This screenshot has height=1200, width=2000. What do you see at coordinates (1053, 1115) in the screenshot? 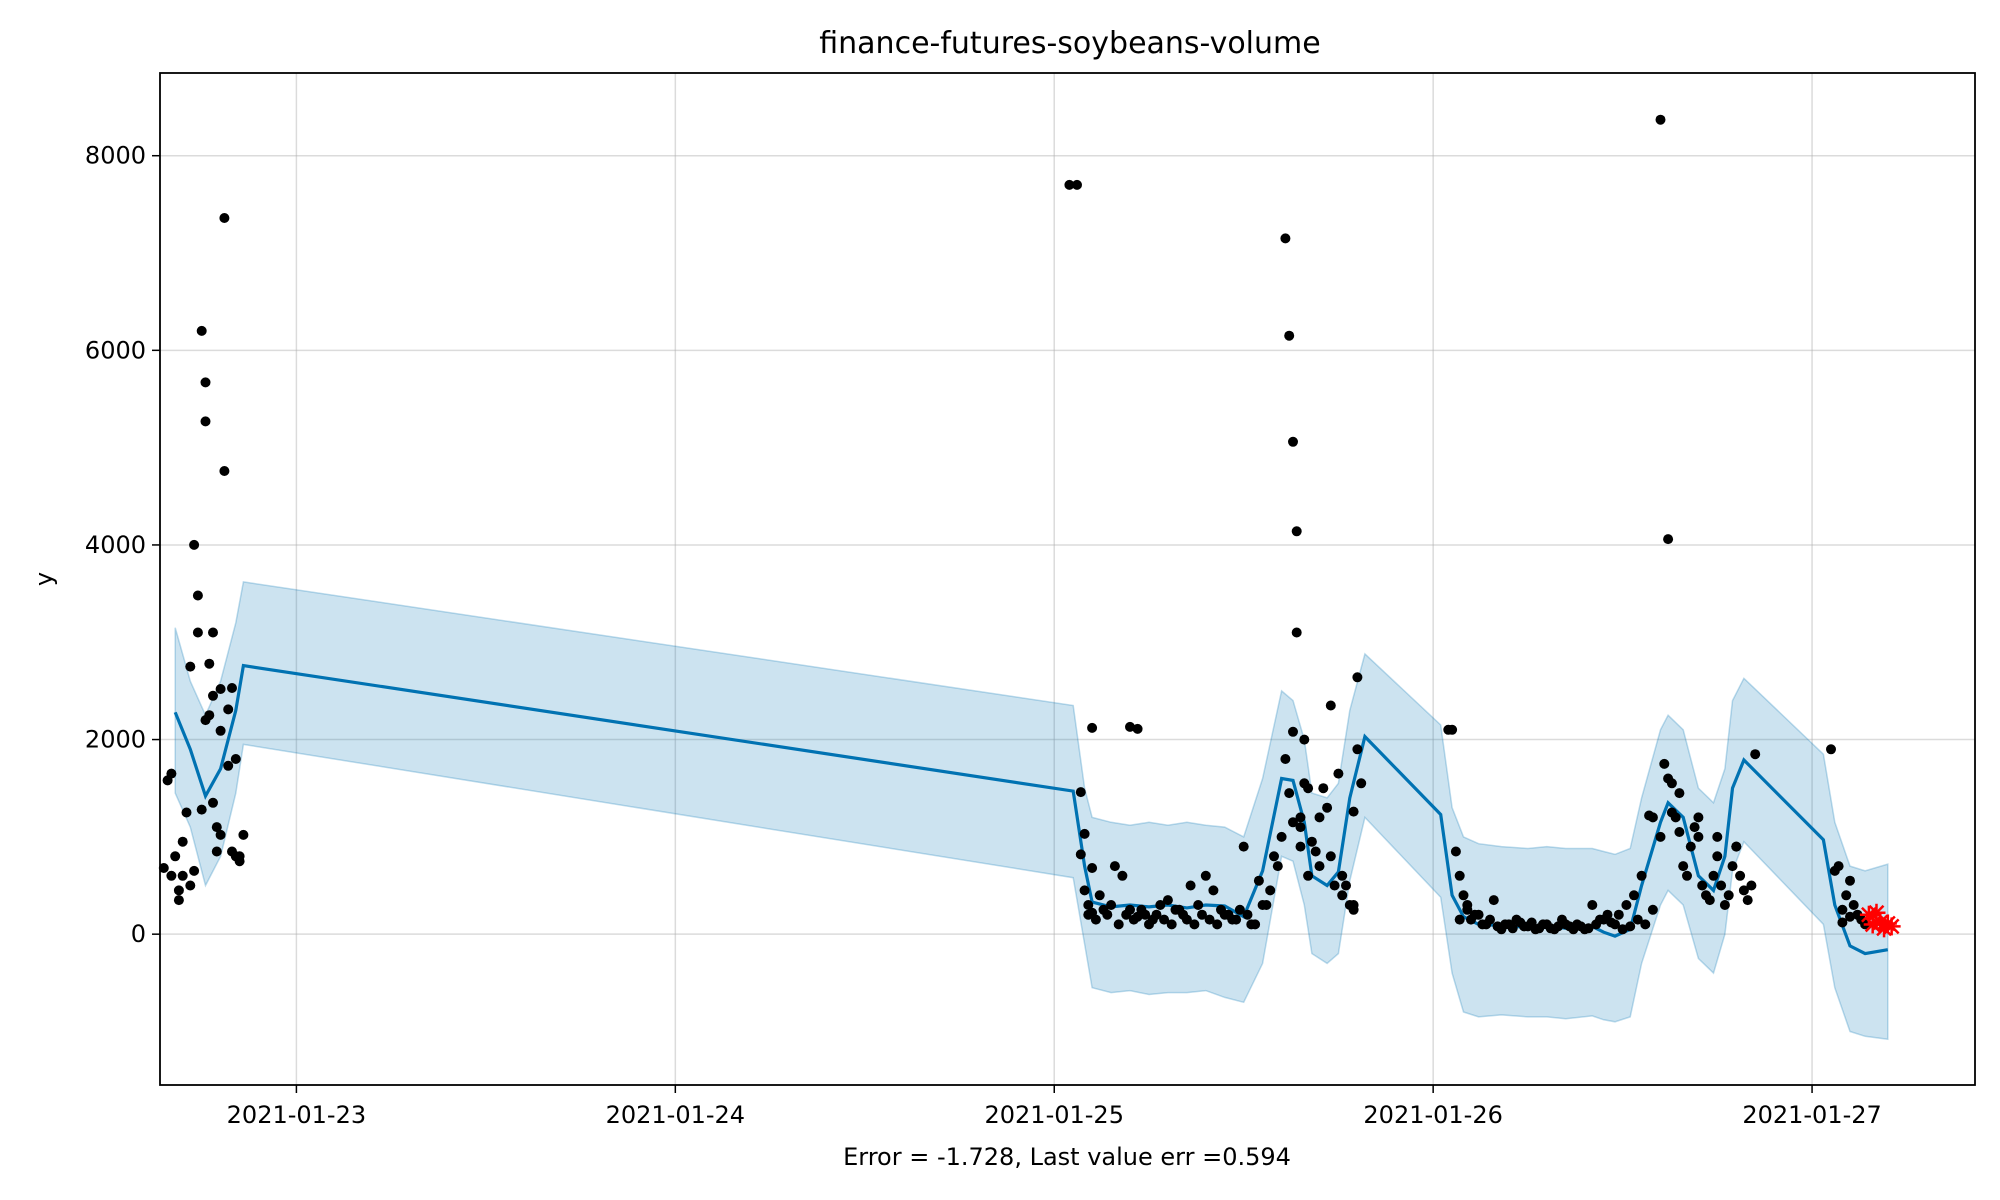
I see `x-tick-label: 2021-01-25` at bounding box center [1053, 1115].